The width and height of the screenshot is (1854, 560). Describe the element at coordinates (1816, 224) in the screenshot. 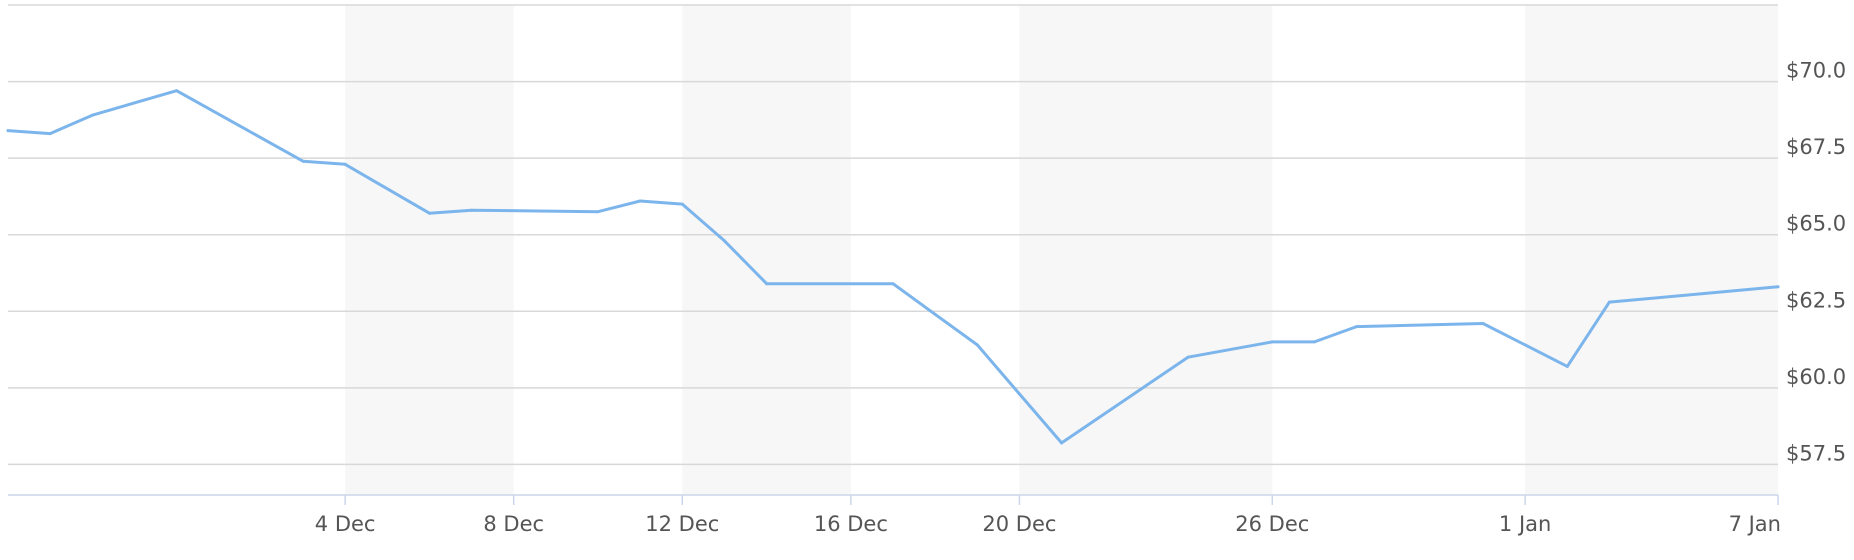

I see `y-tick-label: $65.0` at that location.